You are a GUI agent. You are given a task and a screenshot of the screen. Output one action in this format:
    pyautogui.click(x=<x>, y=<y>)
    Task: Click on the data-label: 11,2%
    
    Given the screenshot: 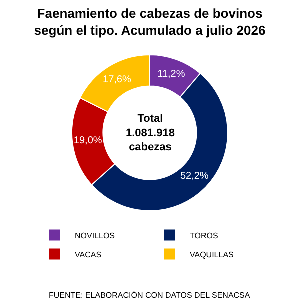 What is the action you would take?
    pyautogui.click(x=172, y=74)
    